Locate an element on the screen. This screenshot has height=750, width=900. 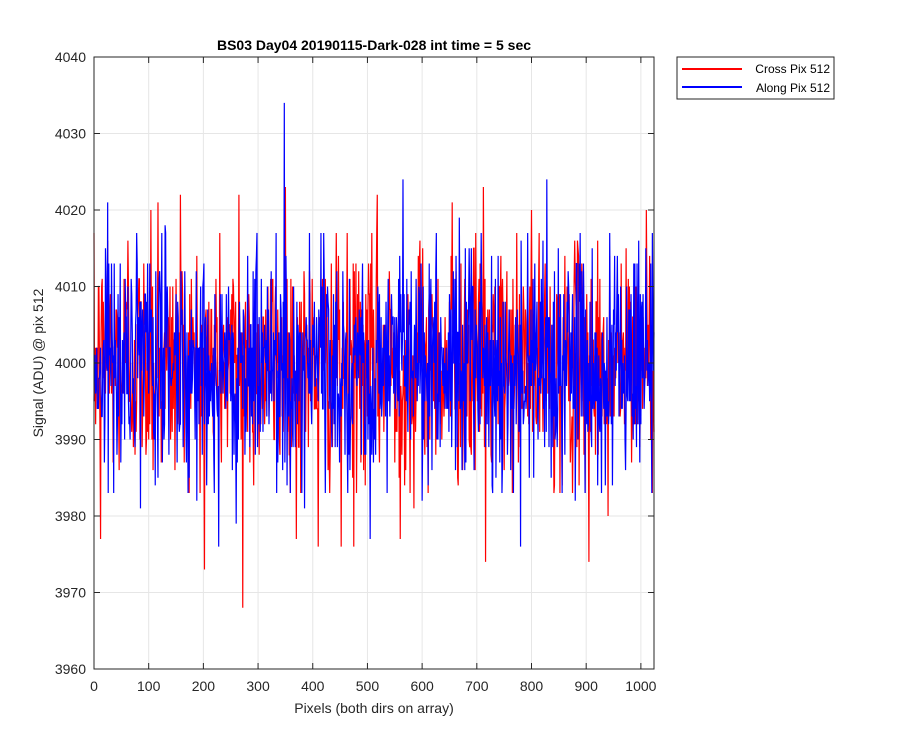
y-tick-label: 4020 is located at coordinates (70, 210).